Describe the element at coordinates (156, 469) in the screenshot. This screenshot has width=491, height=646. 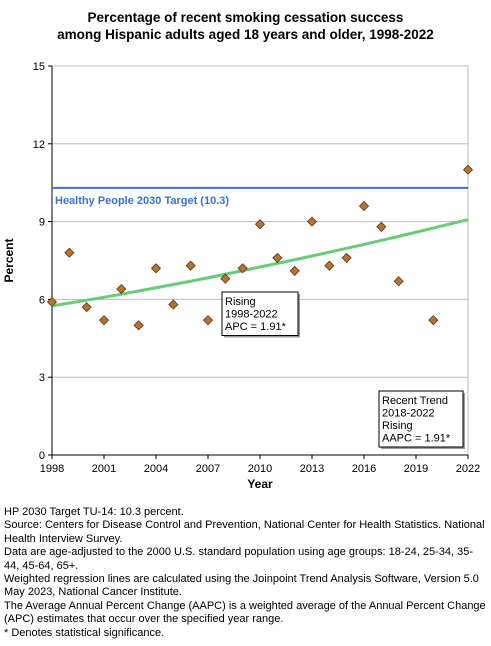
I see `x-tick-label: 2004` at that location.